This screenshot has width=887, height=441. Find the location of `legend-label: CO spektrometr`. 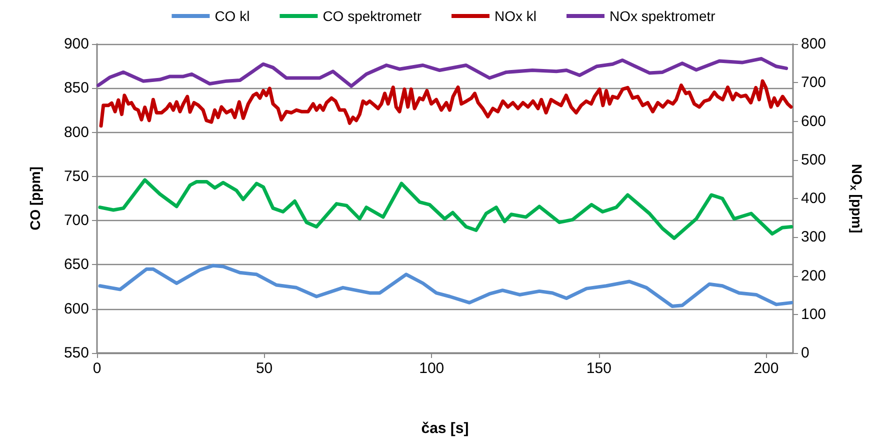

legend-label: CO spektrometr is located at coordinates (372, 16).